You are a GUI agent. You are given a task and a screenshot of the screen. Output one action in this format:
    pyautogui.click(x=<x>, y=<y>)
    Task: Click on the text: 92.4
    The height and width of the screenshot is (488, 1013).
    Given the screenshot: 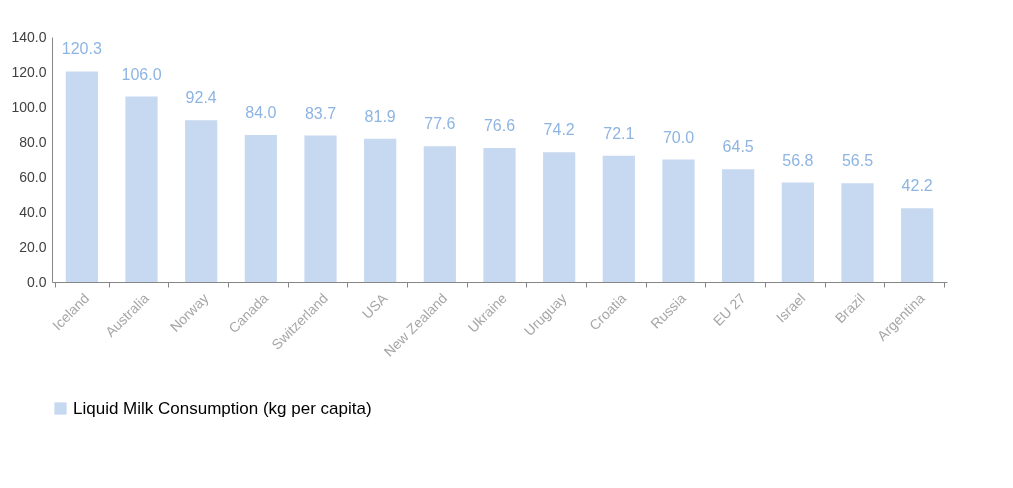 What is the action you would take?
    pyautogui.click(x=201, y=98)
    